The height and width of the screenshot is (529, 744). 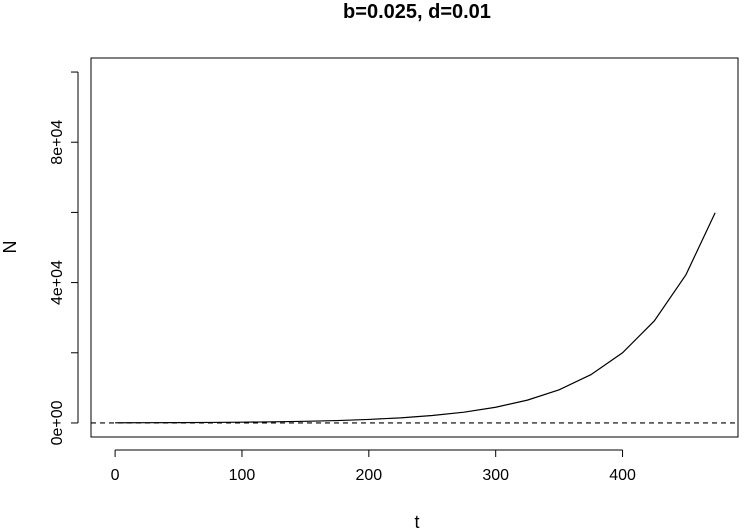 What do you see at coordinates (57, 142) in the screenshot?
I see `y-tick-label: 8e+04` at bounding box center [57, 142].